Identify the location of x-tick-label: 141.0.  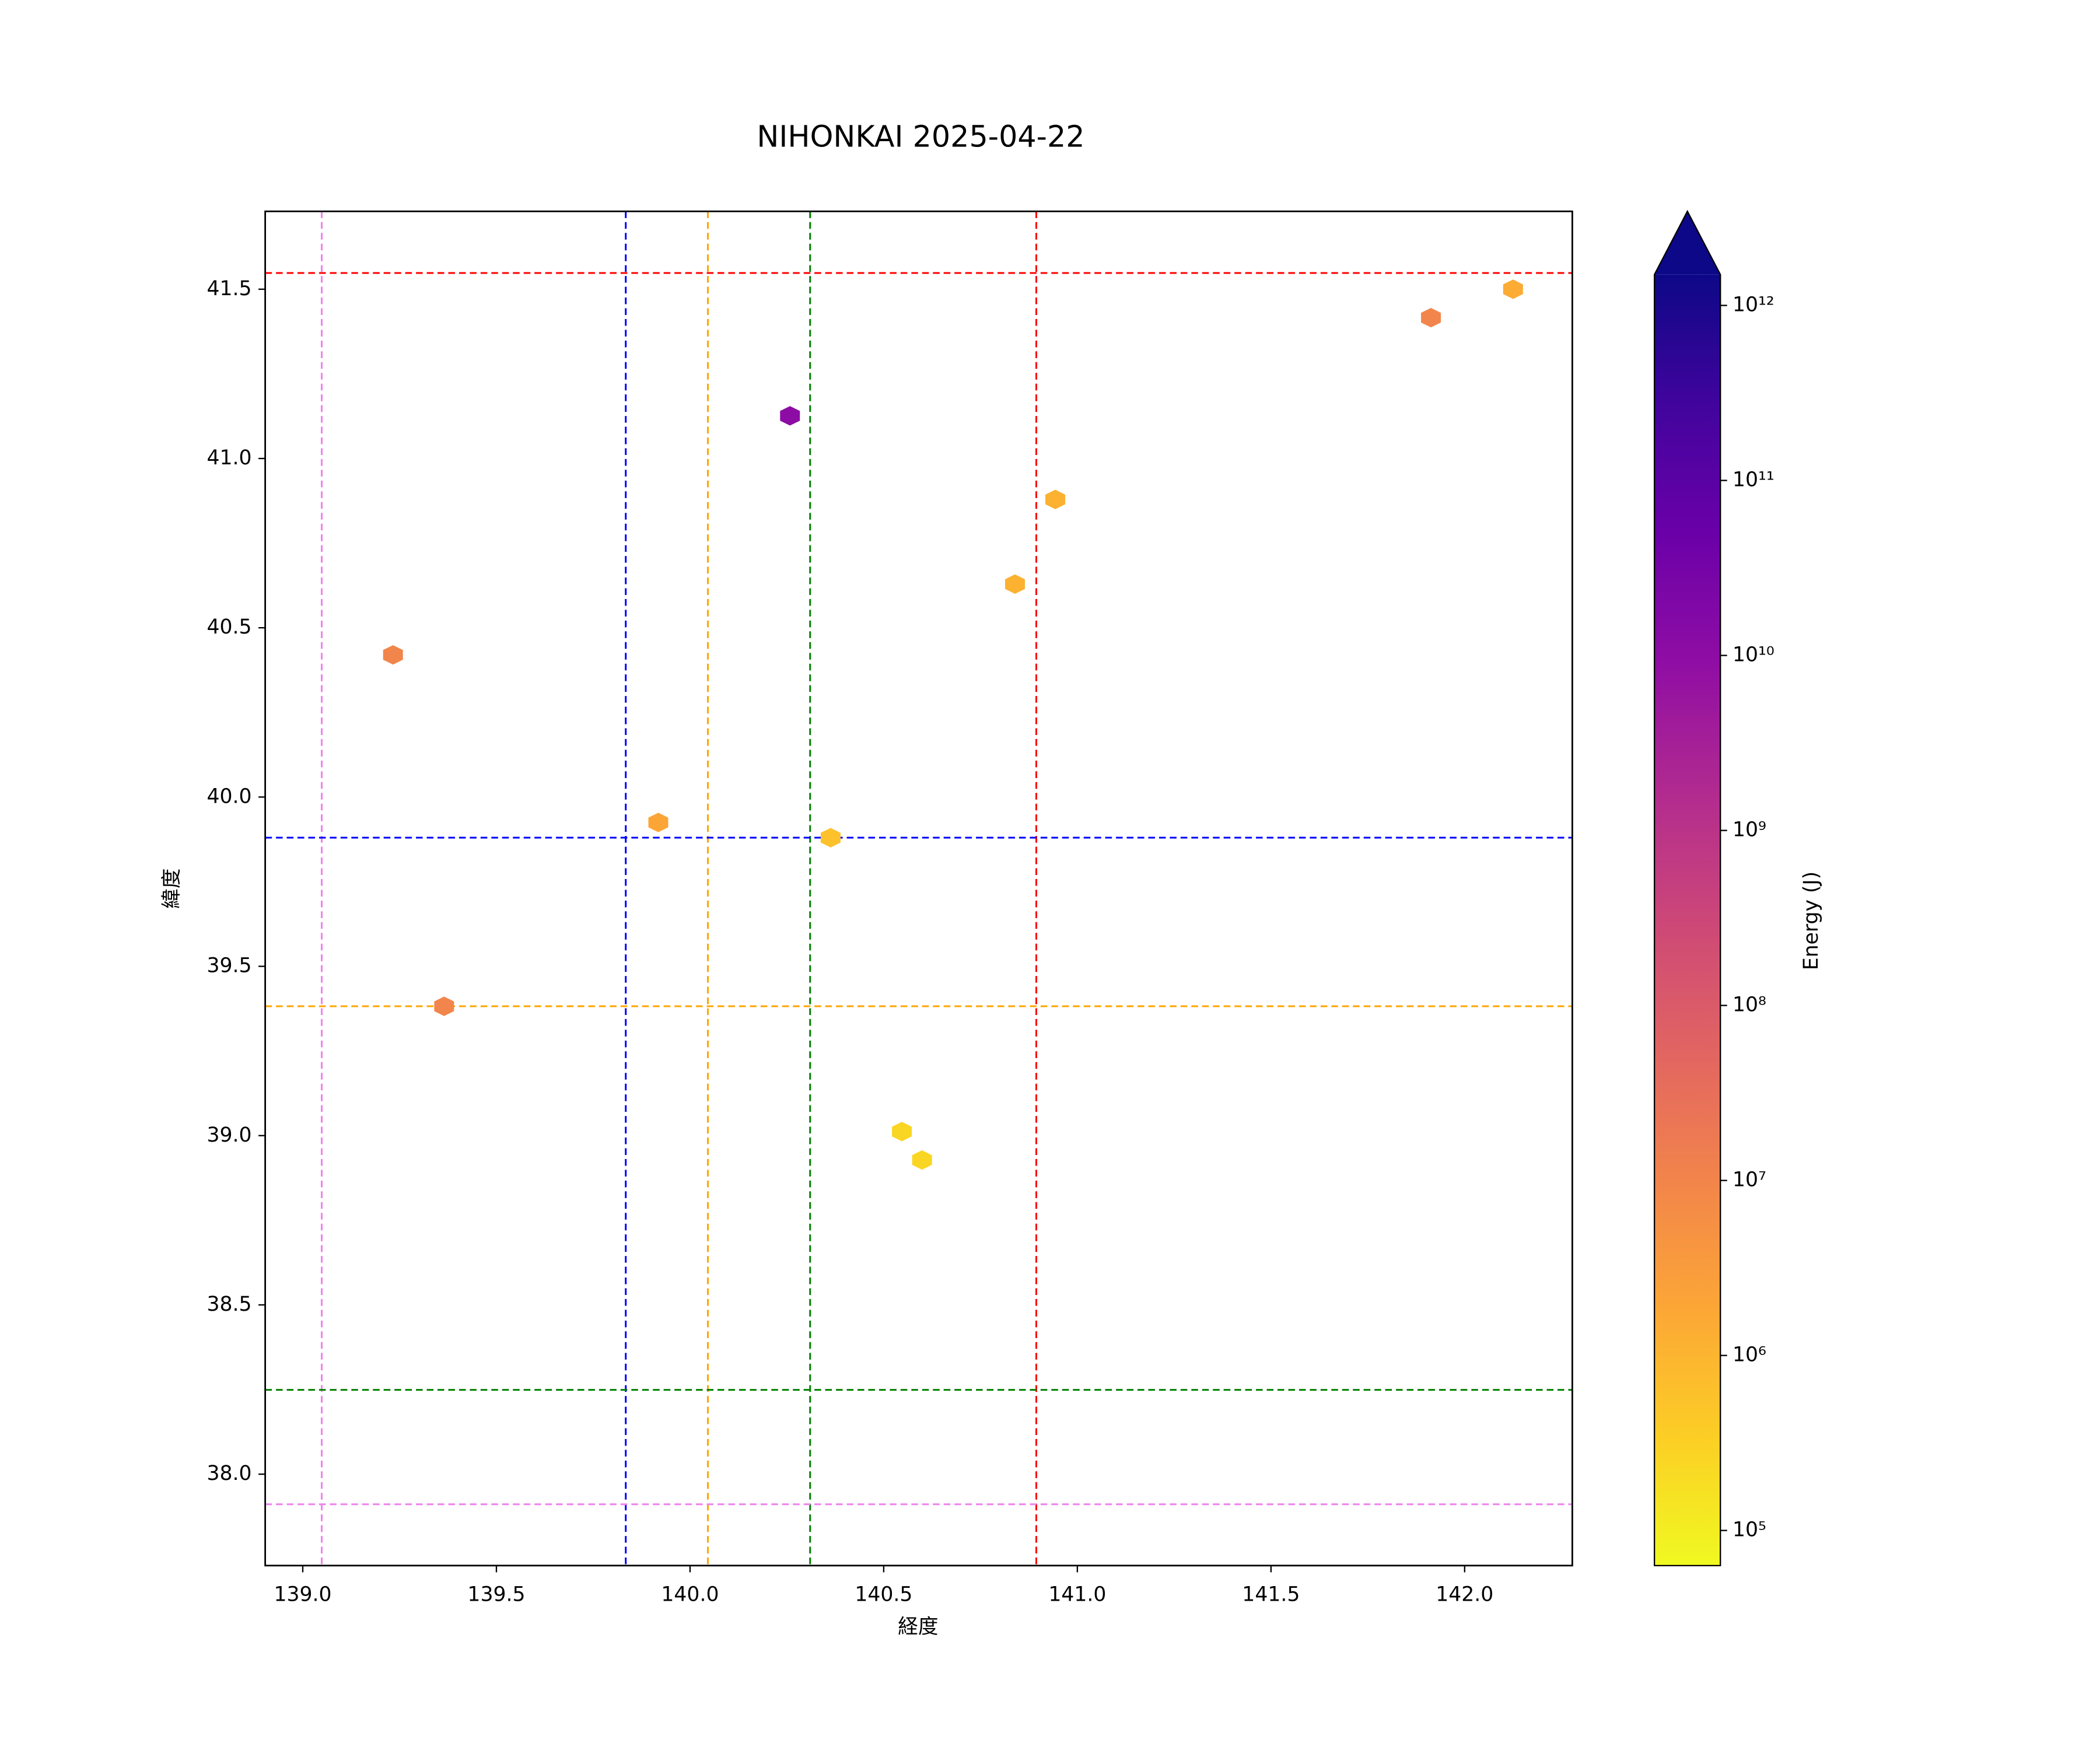
(1077, 1594).